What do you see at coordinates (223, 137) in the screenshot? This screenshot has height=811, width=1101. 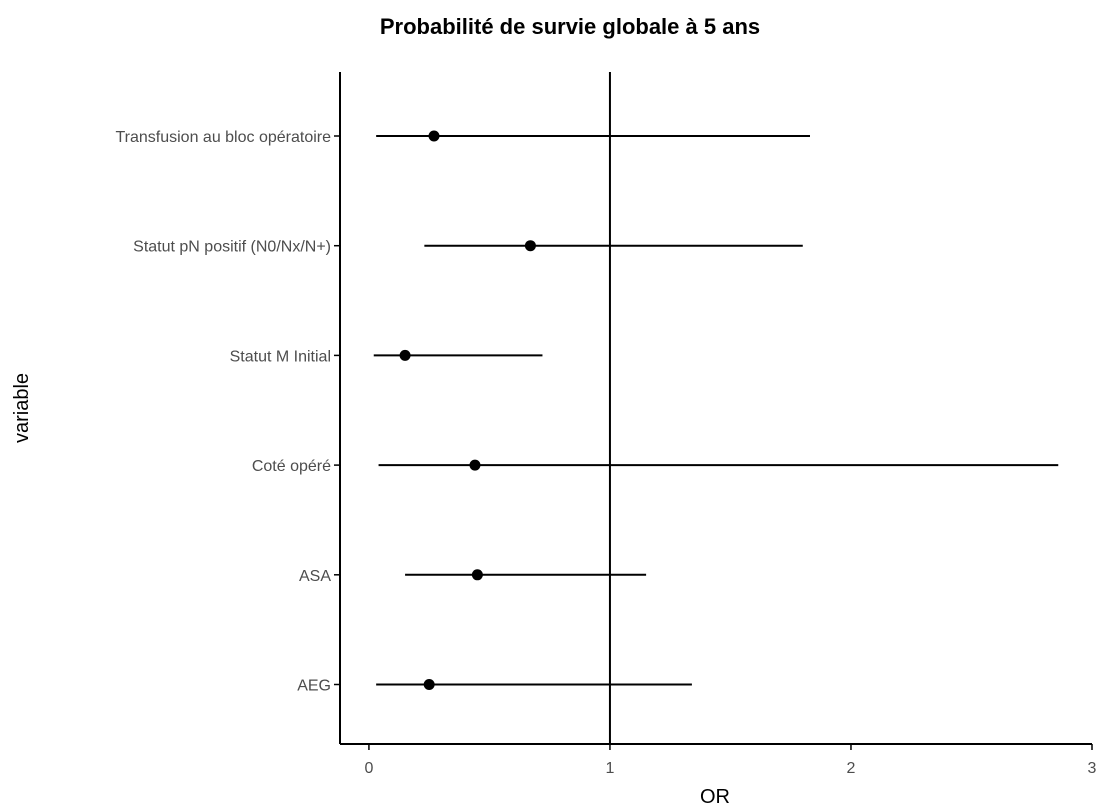 I see `y-tick-label: Transfusion au bloc opératoire` at bounding box center [223, 137].